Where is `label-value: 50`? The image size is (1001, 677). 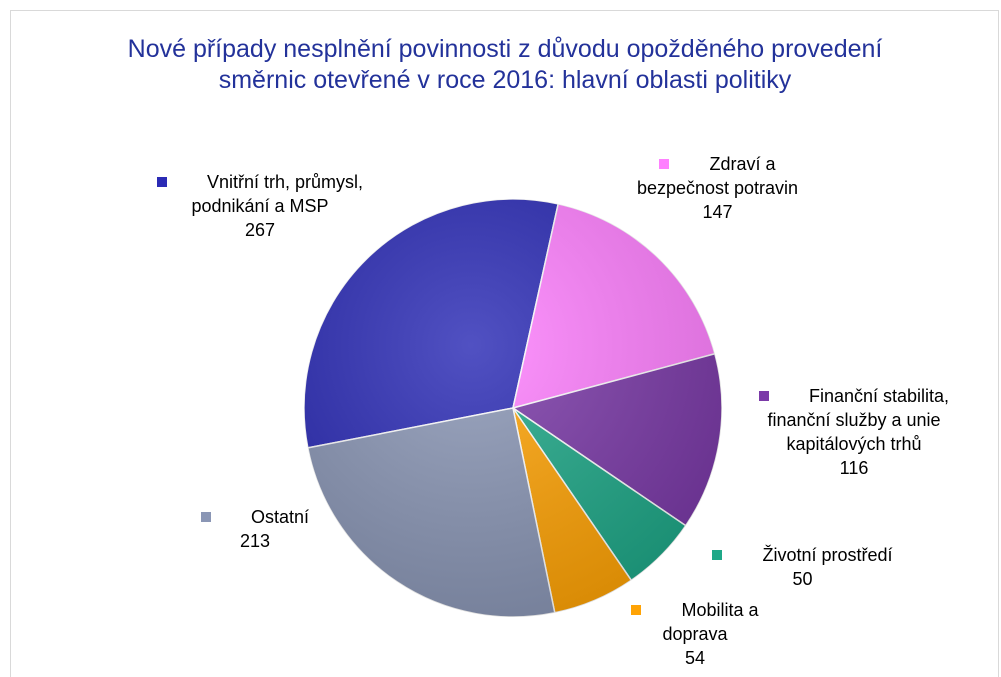 label-value: 50 is located at coordinates (802, 579).